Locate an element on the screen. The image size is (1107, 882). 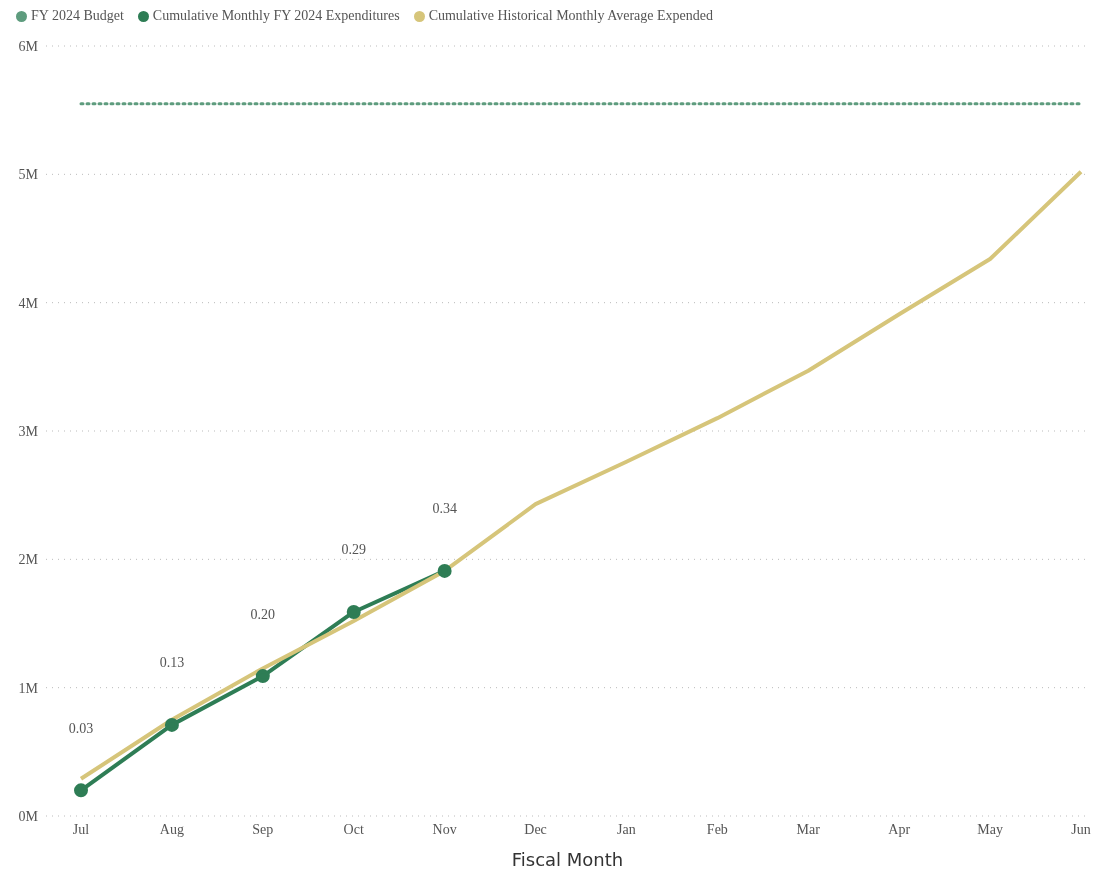
x-tick-label: Sep is located at coordinates (263, 829).